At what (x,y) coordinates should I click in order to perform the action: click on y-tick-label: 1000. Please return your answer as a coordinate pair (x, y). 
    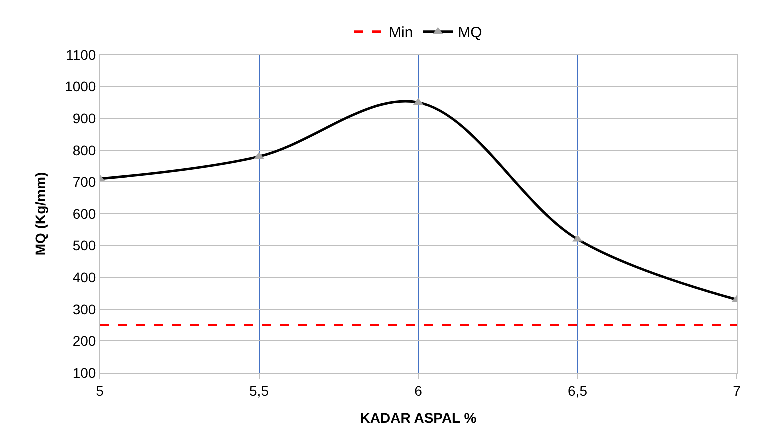
    Looking at the image, I should click on (80, 86).